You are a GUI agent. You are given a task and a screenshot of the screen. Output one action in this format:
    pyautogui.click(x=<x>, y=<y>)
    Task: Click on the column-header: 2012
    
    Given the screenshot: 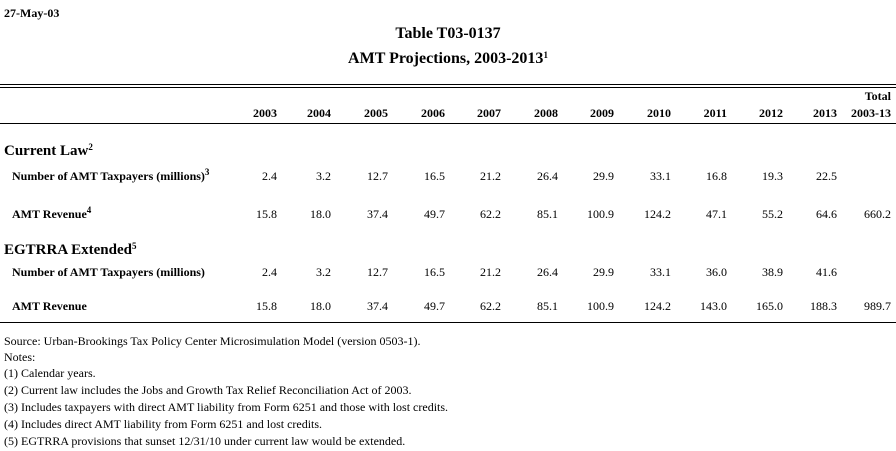 What is the action you would take?
    pyautogui.click(x=771, y=113)
    